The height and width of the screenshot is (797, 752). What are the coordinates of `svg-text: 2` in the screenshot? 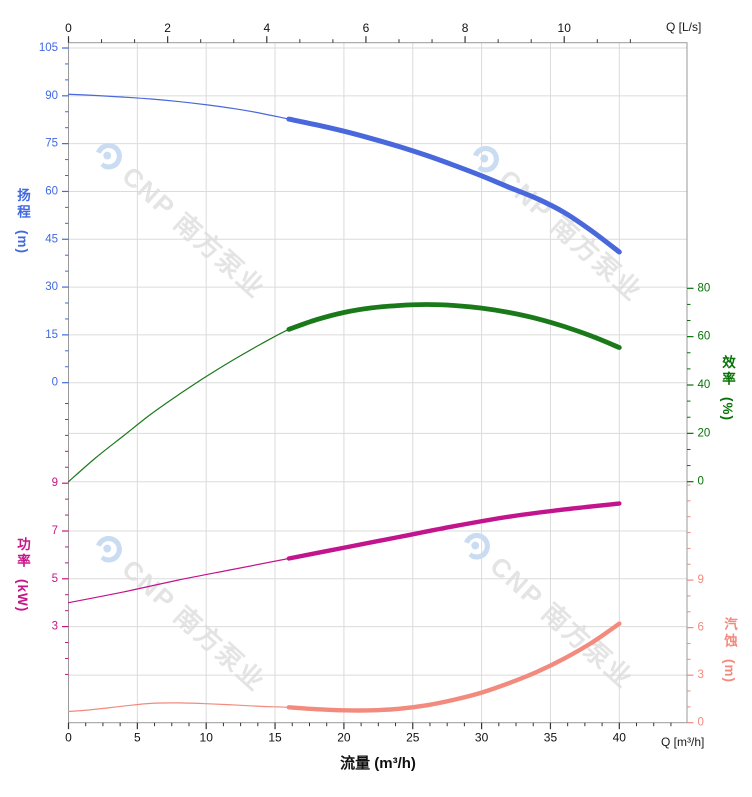 It's located at (167, 28).